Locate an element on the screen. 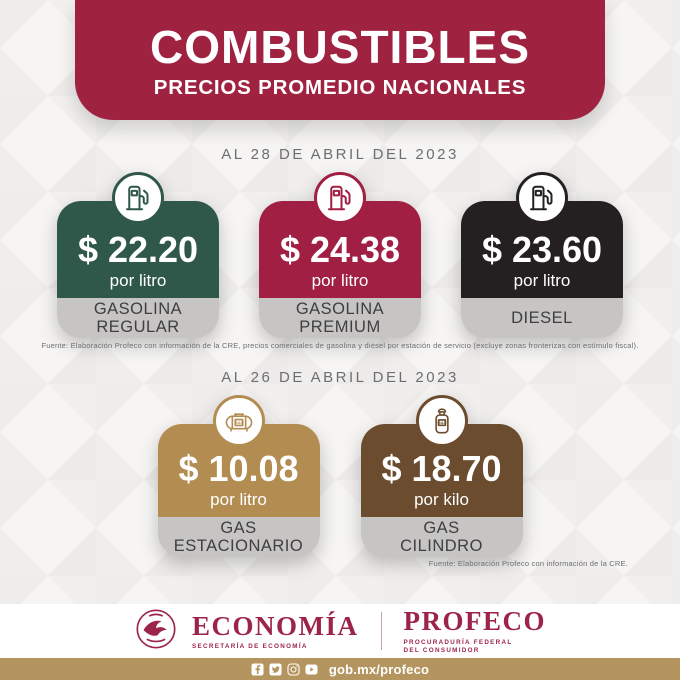 Image resolution: width=680 pixels, height=680 pixels. profeco-subtitle-line2: DEL CONSUMIDOR is located at coordinates (441, 650).